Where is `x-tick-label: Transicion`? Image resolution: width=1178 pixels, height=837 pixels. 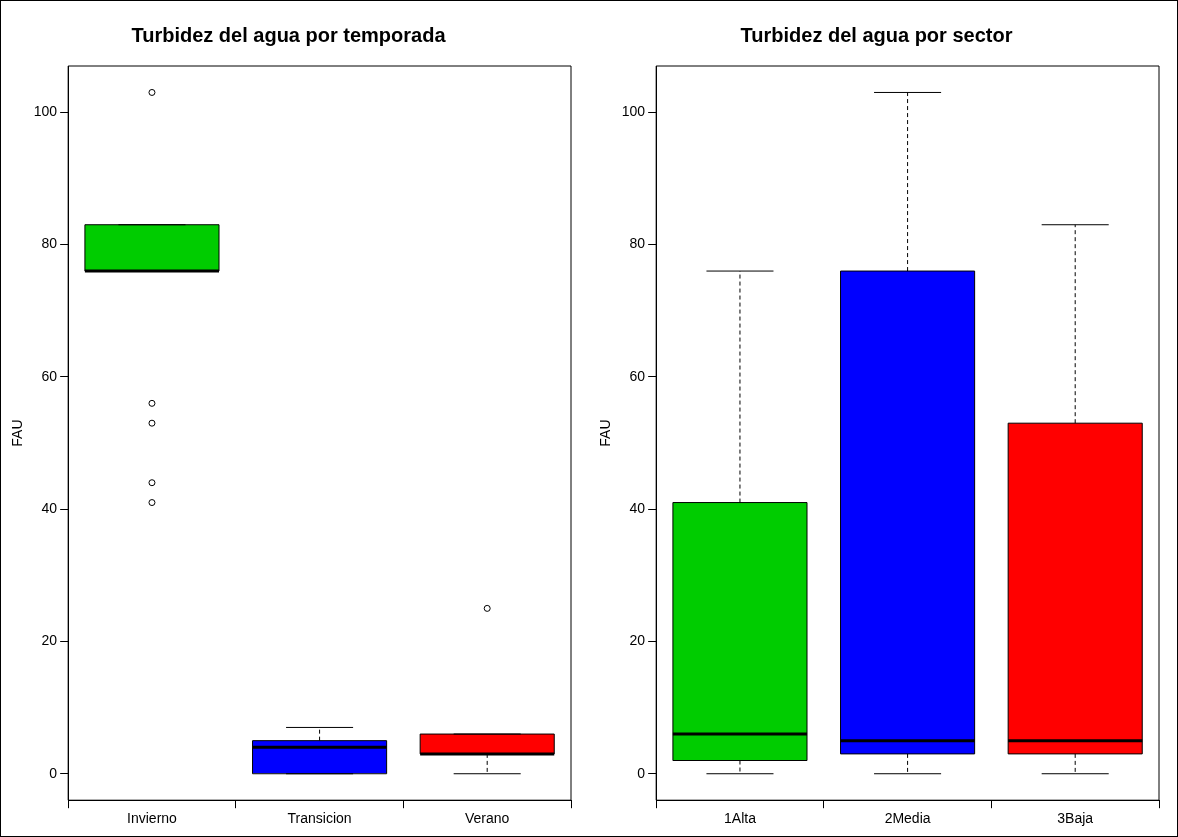
x-tick-label: Transicion is located at coordinates (319, 818).